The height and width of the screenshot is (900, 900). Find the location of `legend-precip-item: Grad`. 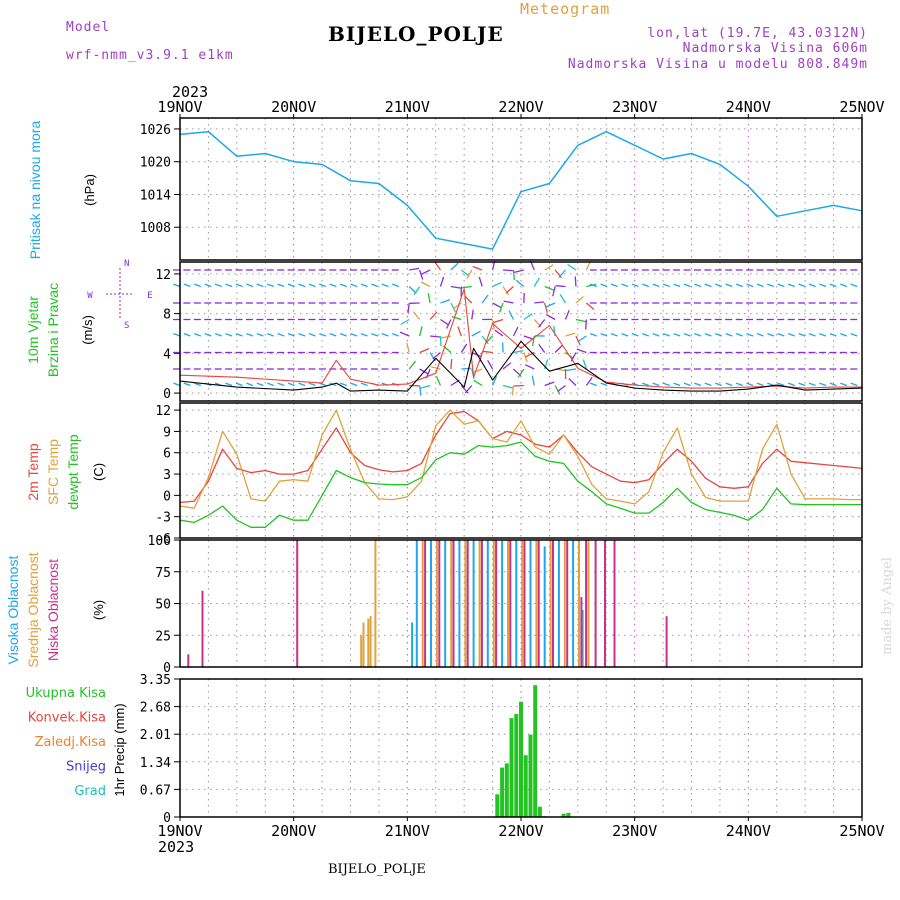

legend-precip-item: Grad is located at coordinates (90, 791).